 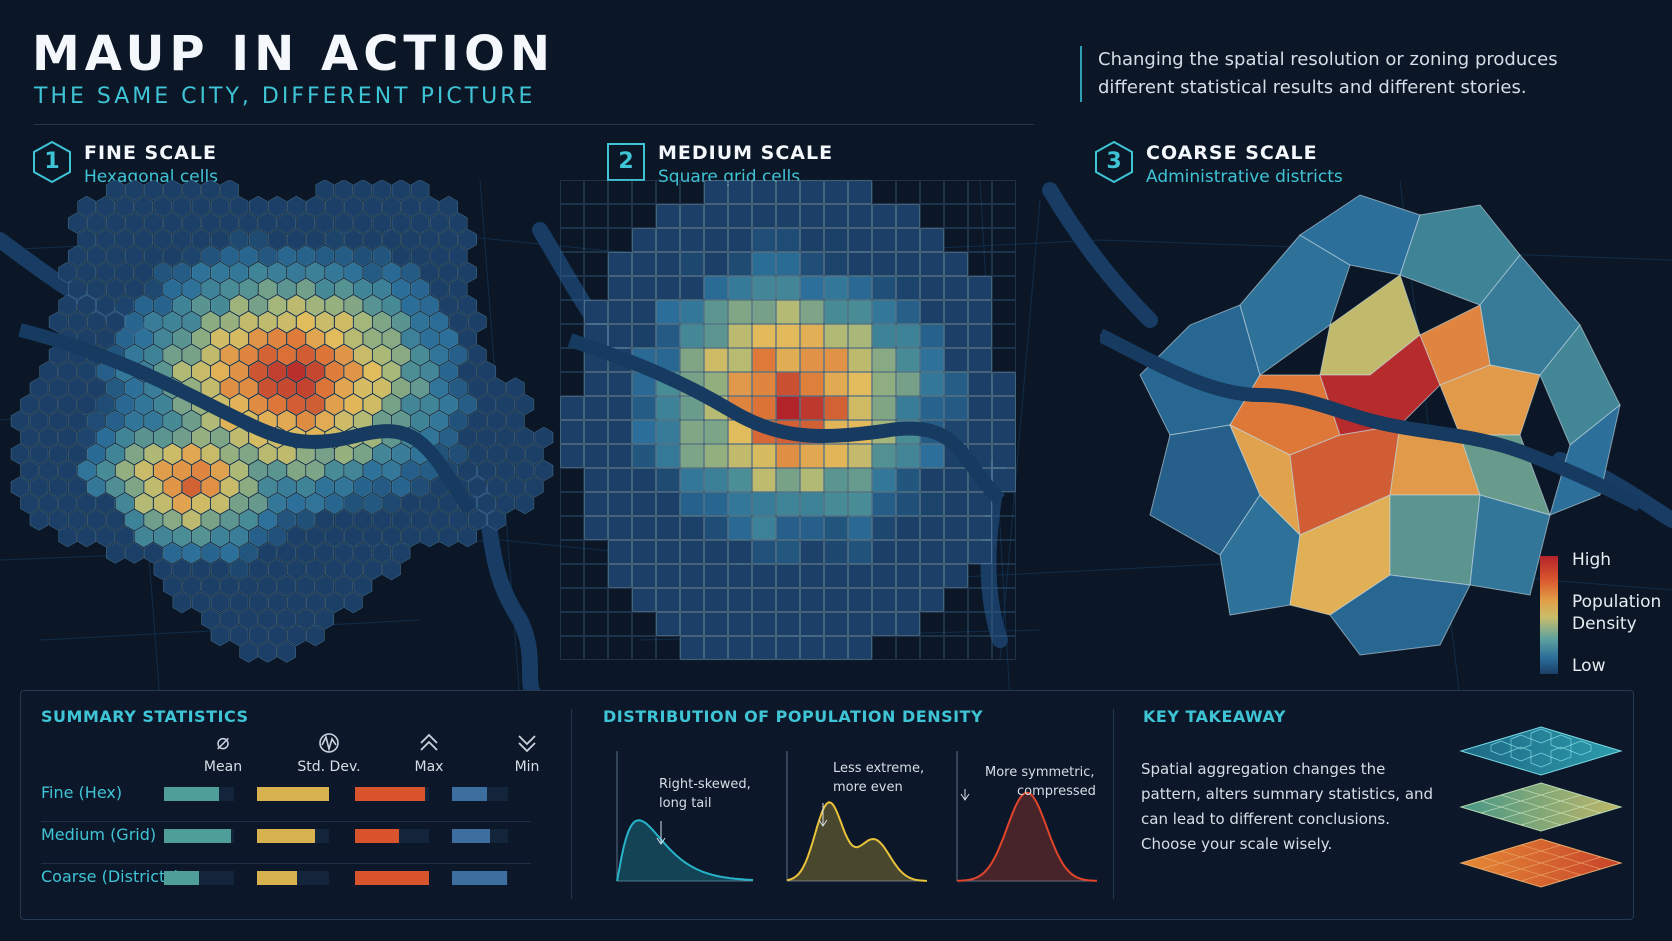 What do you see at coordinates (145, 716) in the screenshot?
I see `summary-title: SUMMARY STATISTICS` at bounding box center [145, 716].